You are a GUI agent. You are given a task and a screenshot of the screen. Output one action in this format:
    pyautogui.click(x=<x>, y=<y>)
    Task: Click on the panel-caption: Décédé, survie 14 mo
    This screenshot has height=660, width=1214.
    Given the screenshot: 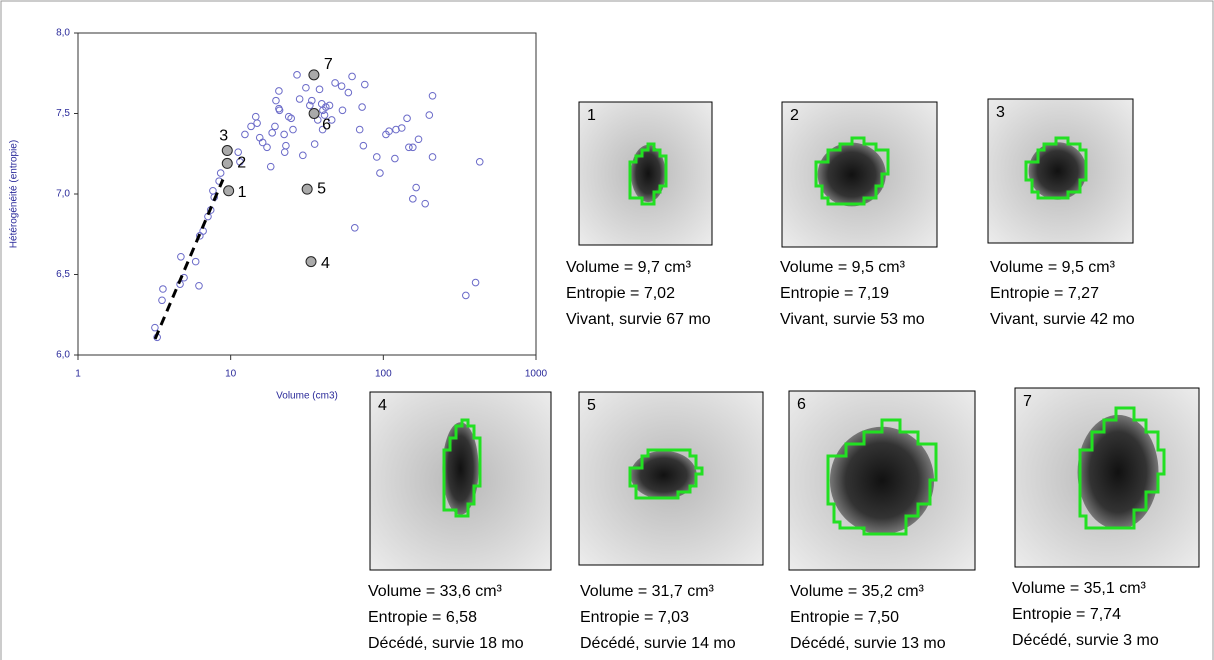 What is the action you would take?
    pyautogui.click(x=658, y=643)
    